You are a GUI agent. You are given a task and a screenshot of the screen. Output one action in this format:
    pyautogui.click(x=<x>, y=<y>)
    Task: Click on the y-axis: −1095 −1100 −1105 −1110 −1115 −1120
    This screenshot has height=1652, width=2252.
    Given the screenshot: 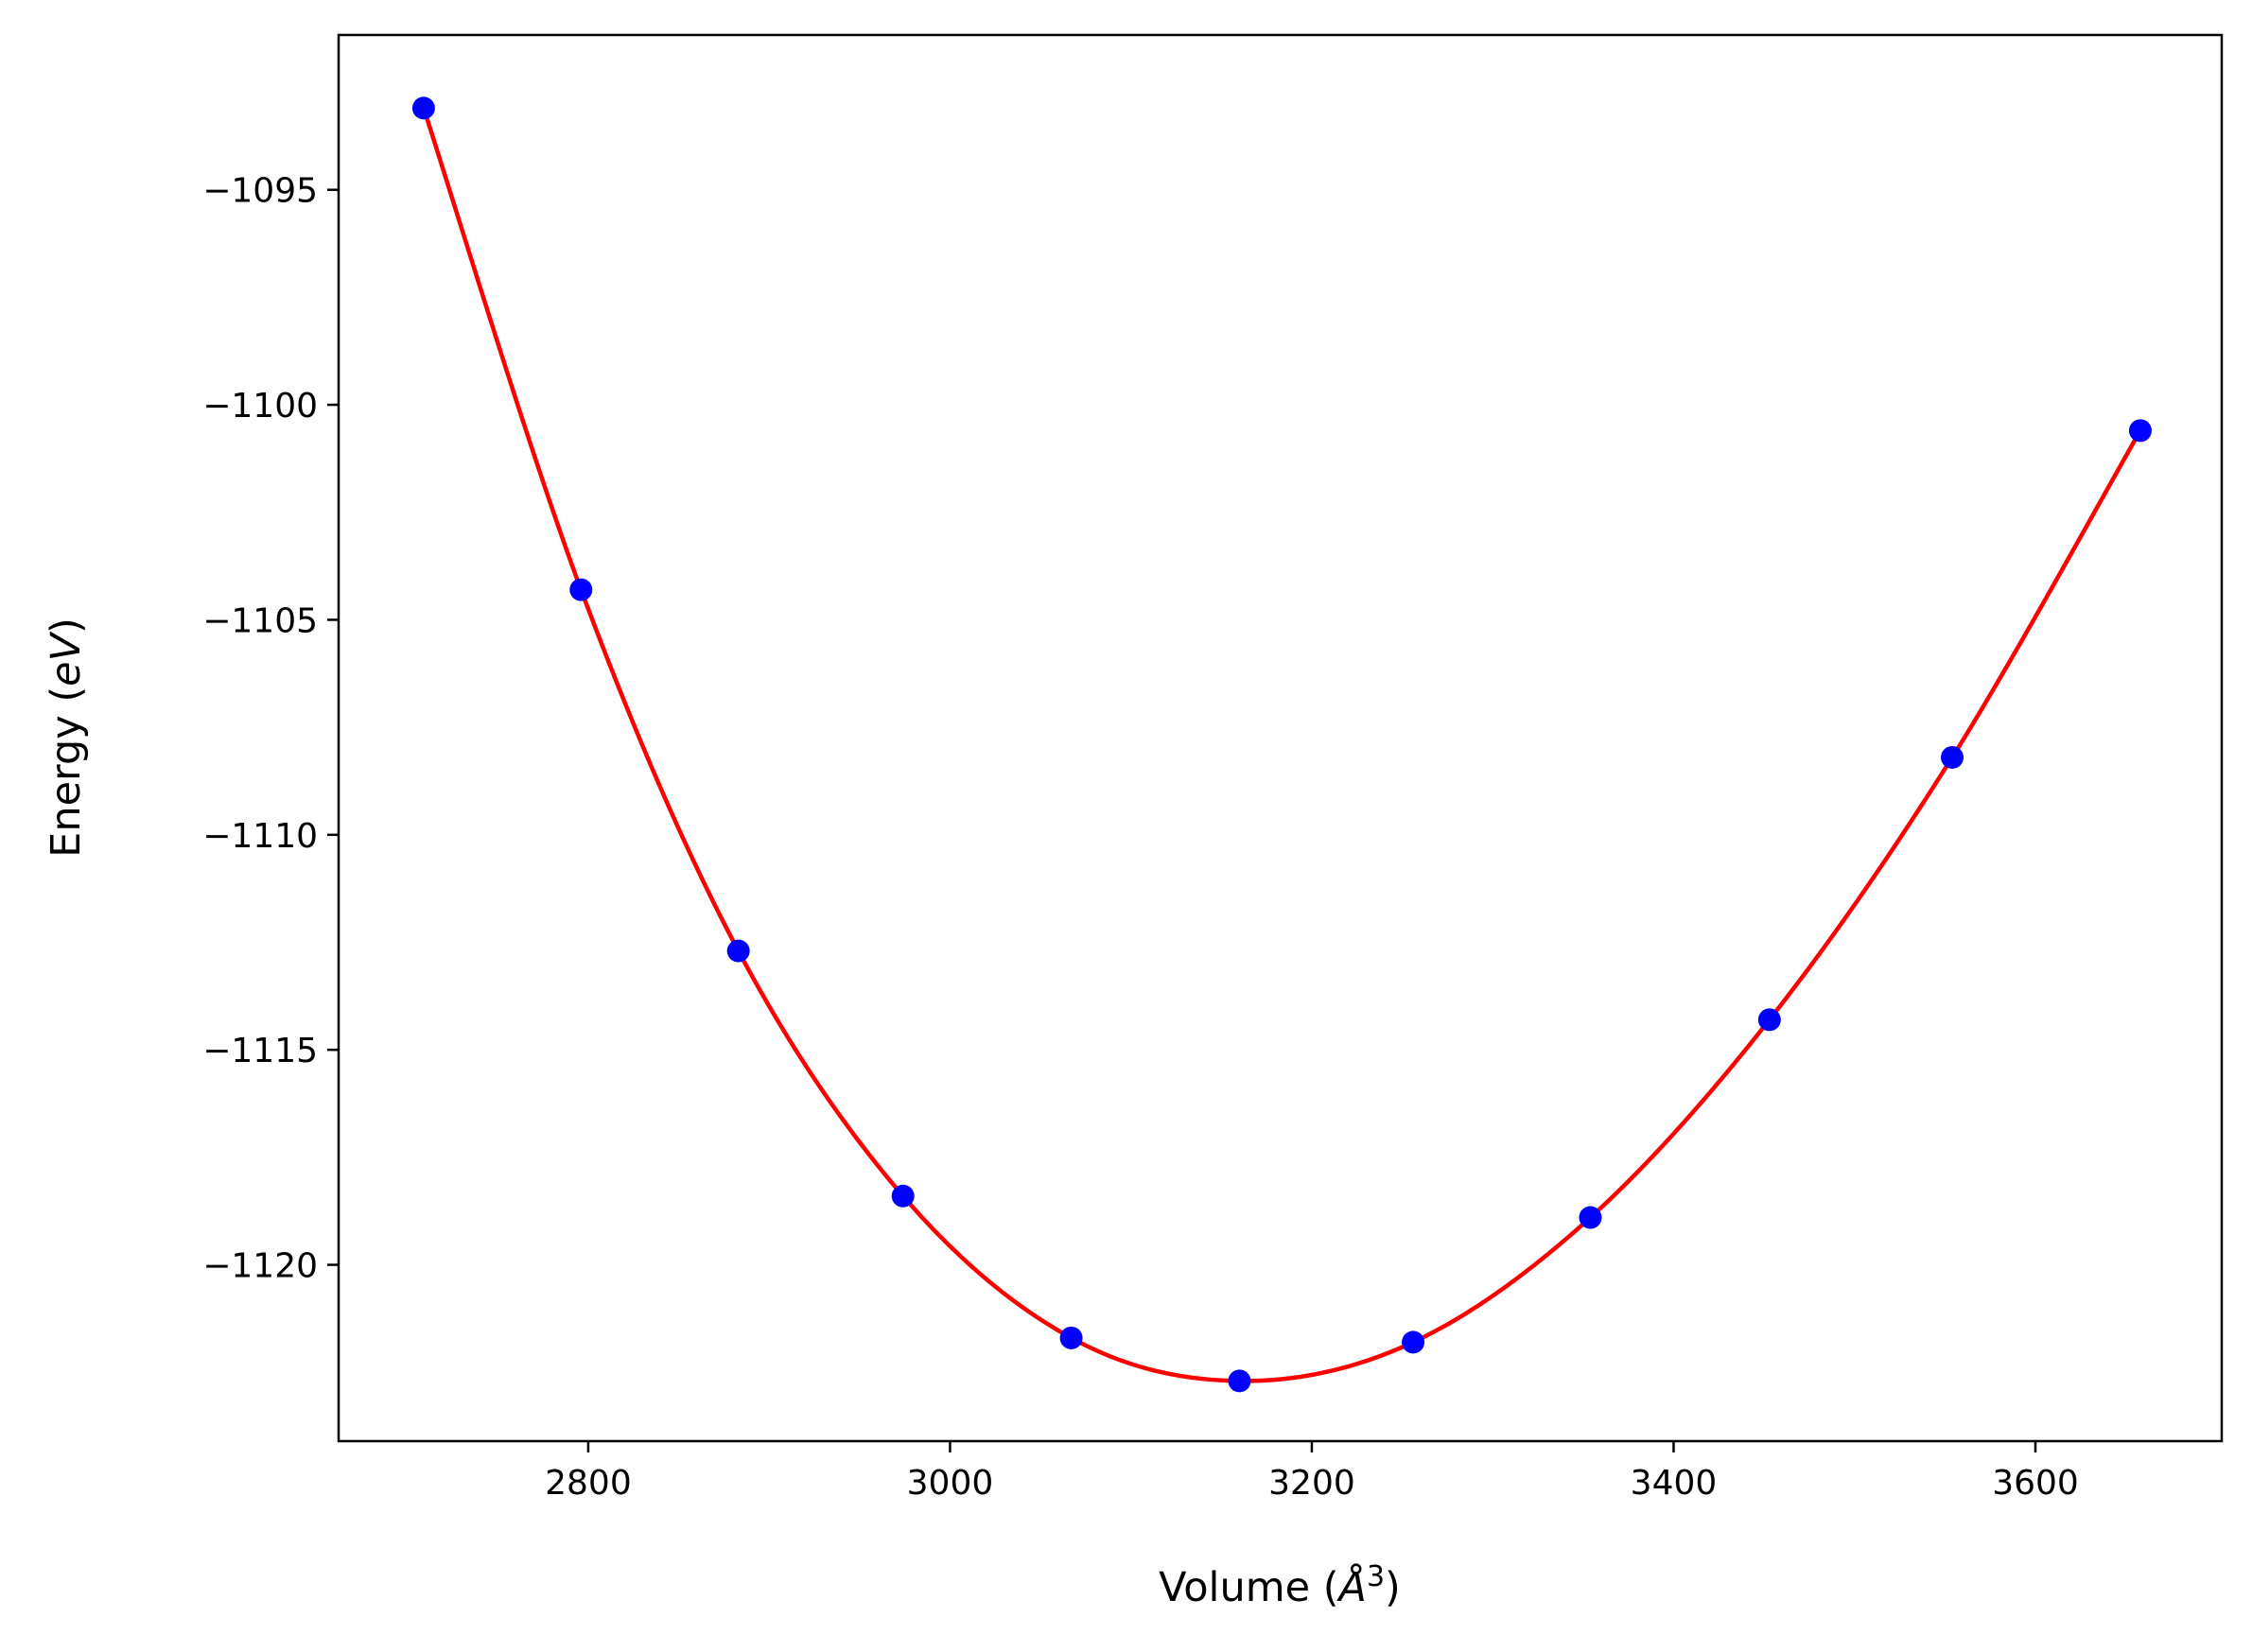 What is the action you would take?
    pyautogui.click(x=270, y=729)
    